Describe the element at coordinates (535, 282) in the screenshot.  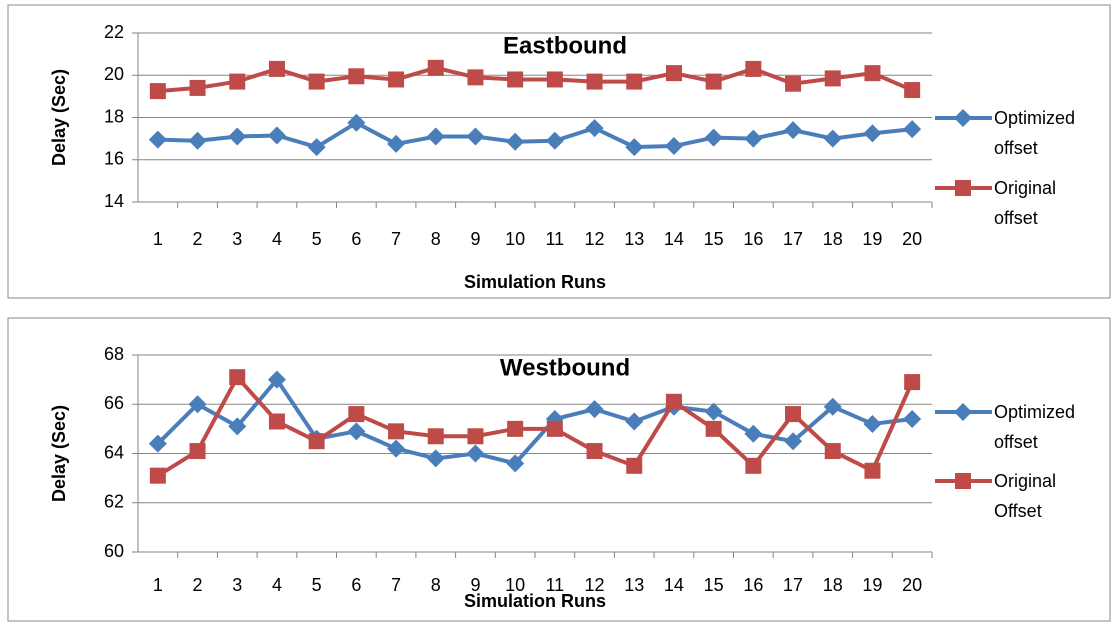
I see `x-axis-title: Simulation Runs` at that location.